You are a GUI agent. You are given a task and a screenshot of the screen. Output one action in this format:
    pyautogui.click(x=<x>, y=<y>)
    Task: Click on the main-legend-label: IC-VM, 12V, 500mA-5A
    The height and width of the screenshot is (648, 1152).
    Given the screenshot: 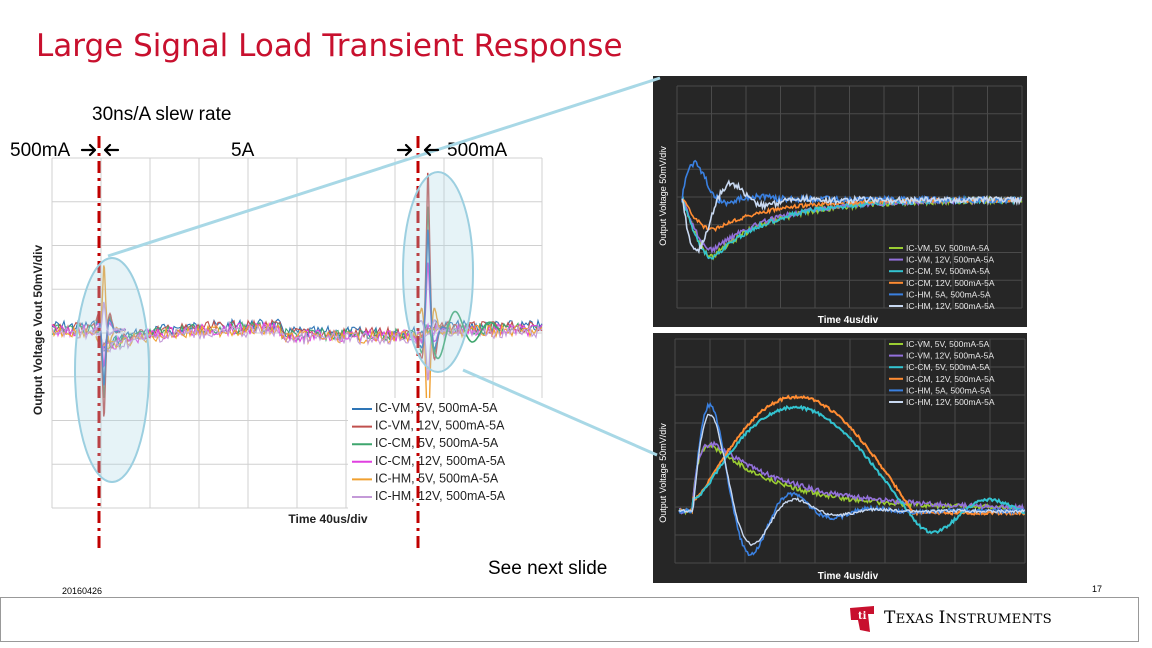 What is the action you would take?
    pyautogui.click(x=440, y=426)
    